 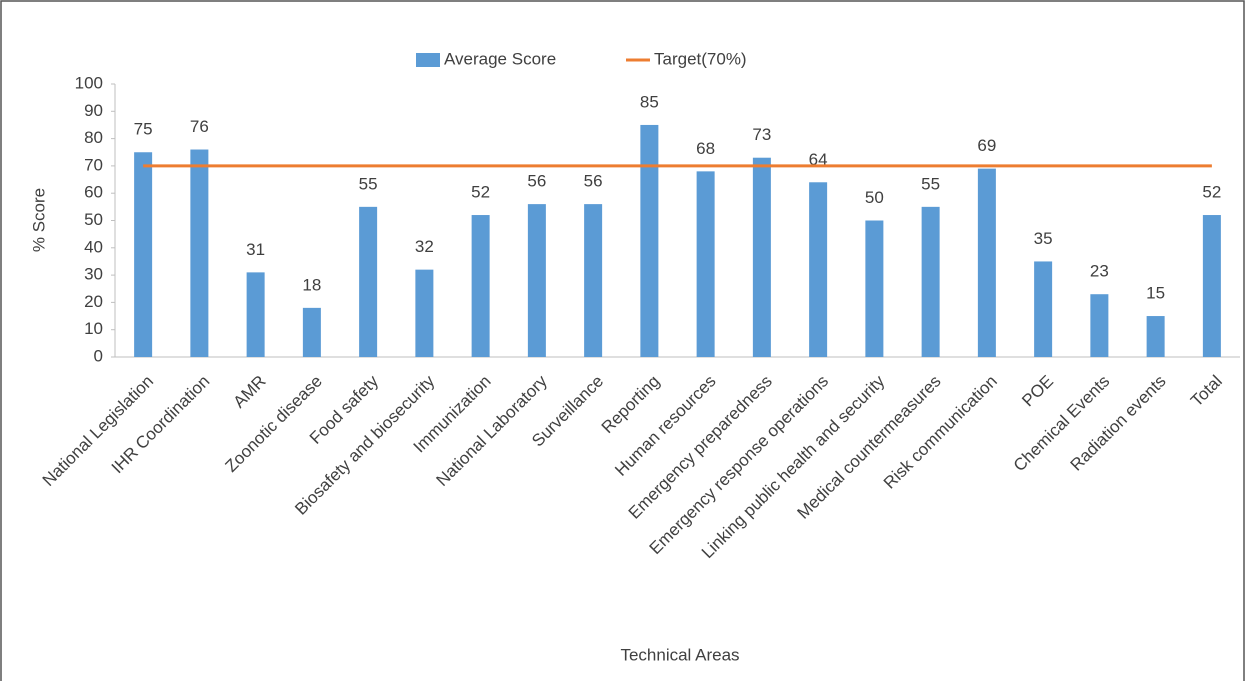 What do you see at coordinates (93, 246) in the screenshot?
I see `y-tick-label: 40` at bounding box center [93, 246].